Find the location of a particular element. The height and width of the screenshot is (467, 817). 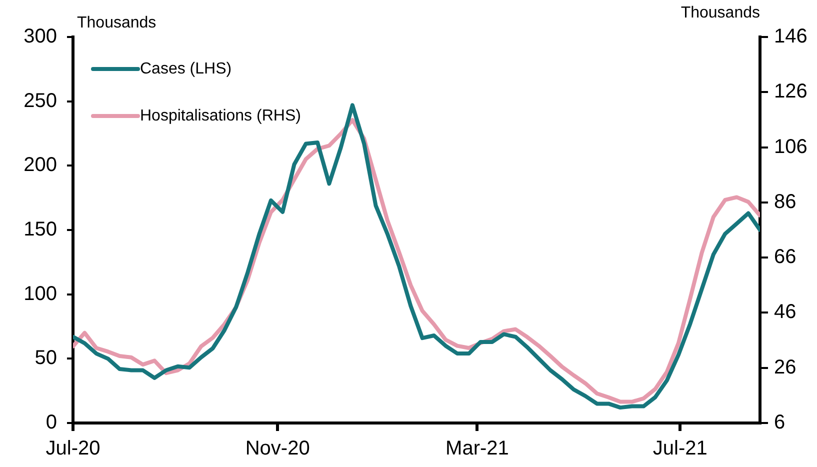

y2-tick-label: 66 is located at coordinates (785, 257).